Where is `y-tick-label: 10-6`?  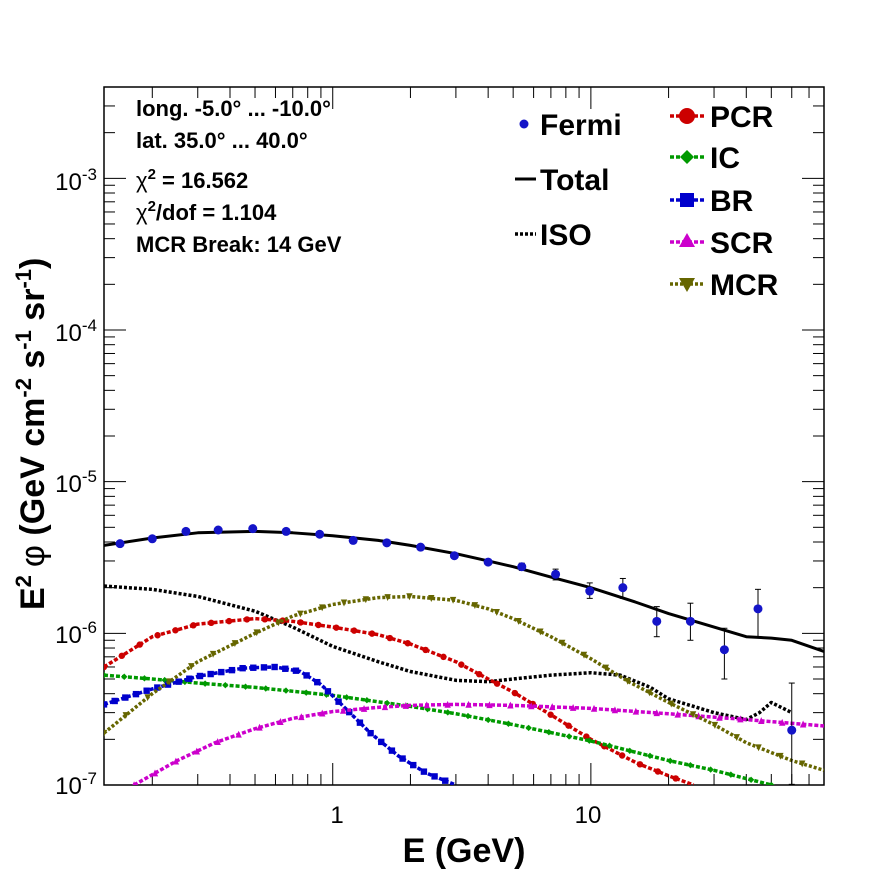
y-tick-label: 10-6 is located at coordinates (76, 633).